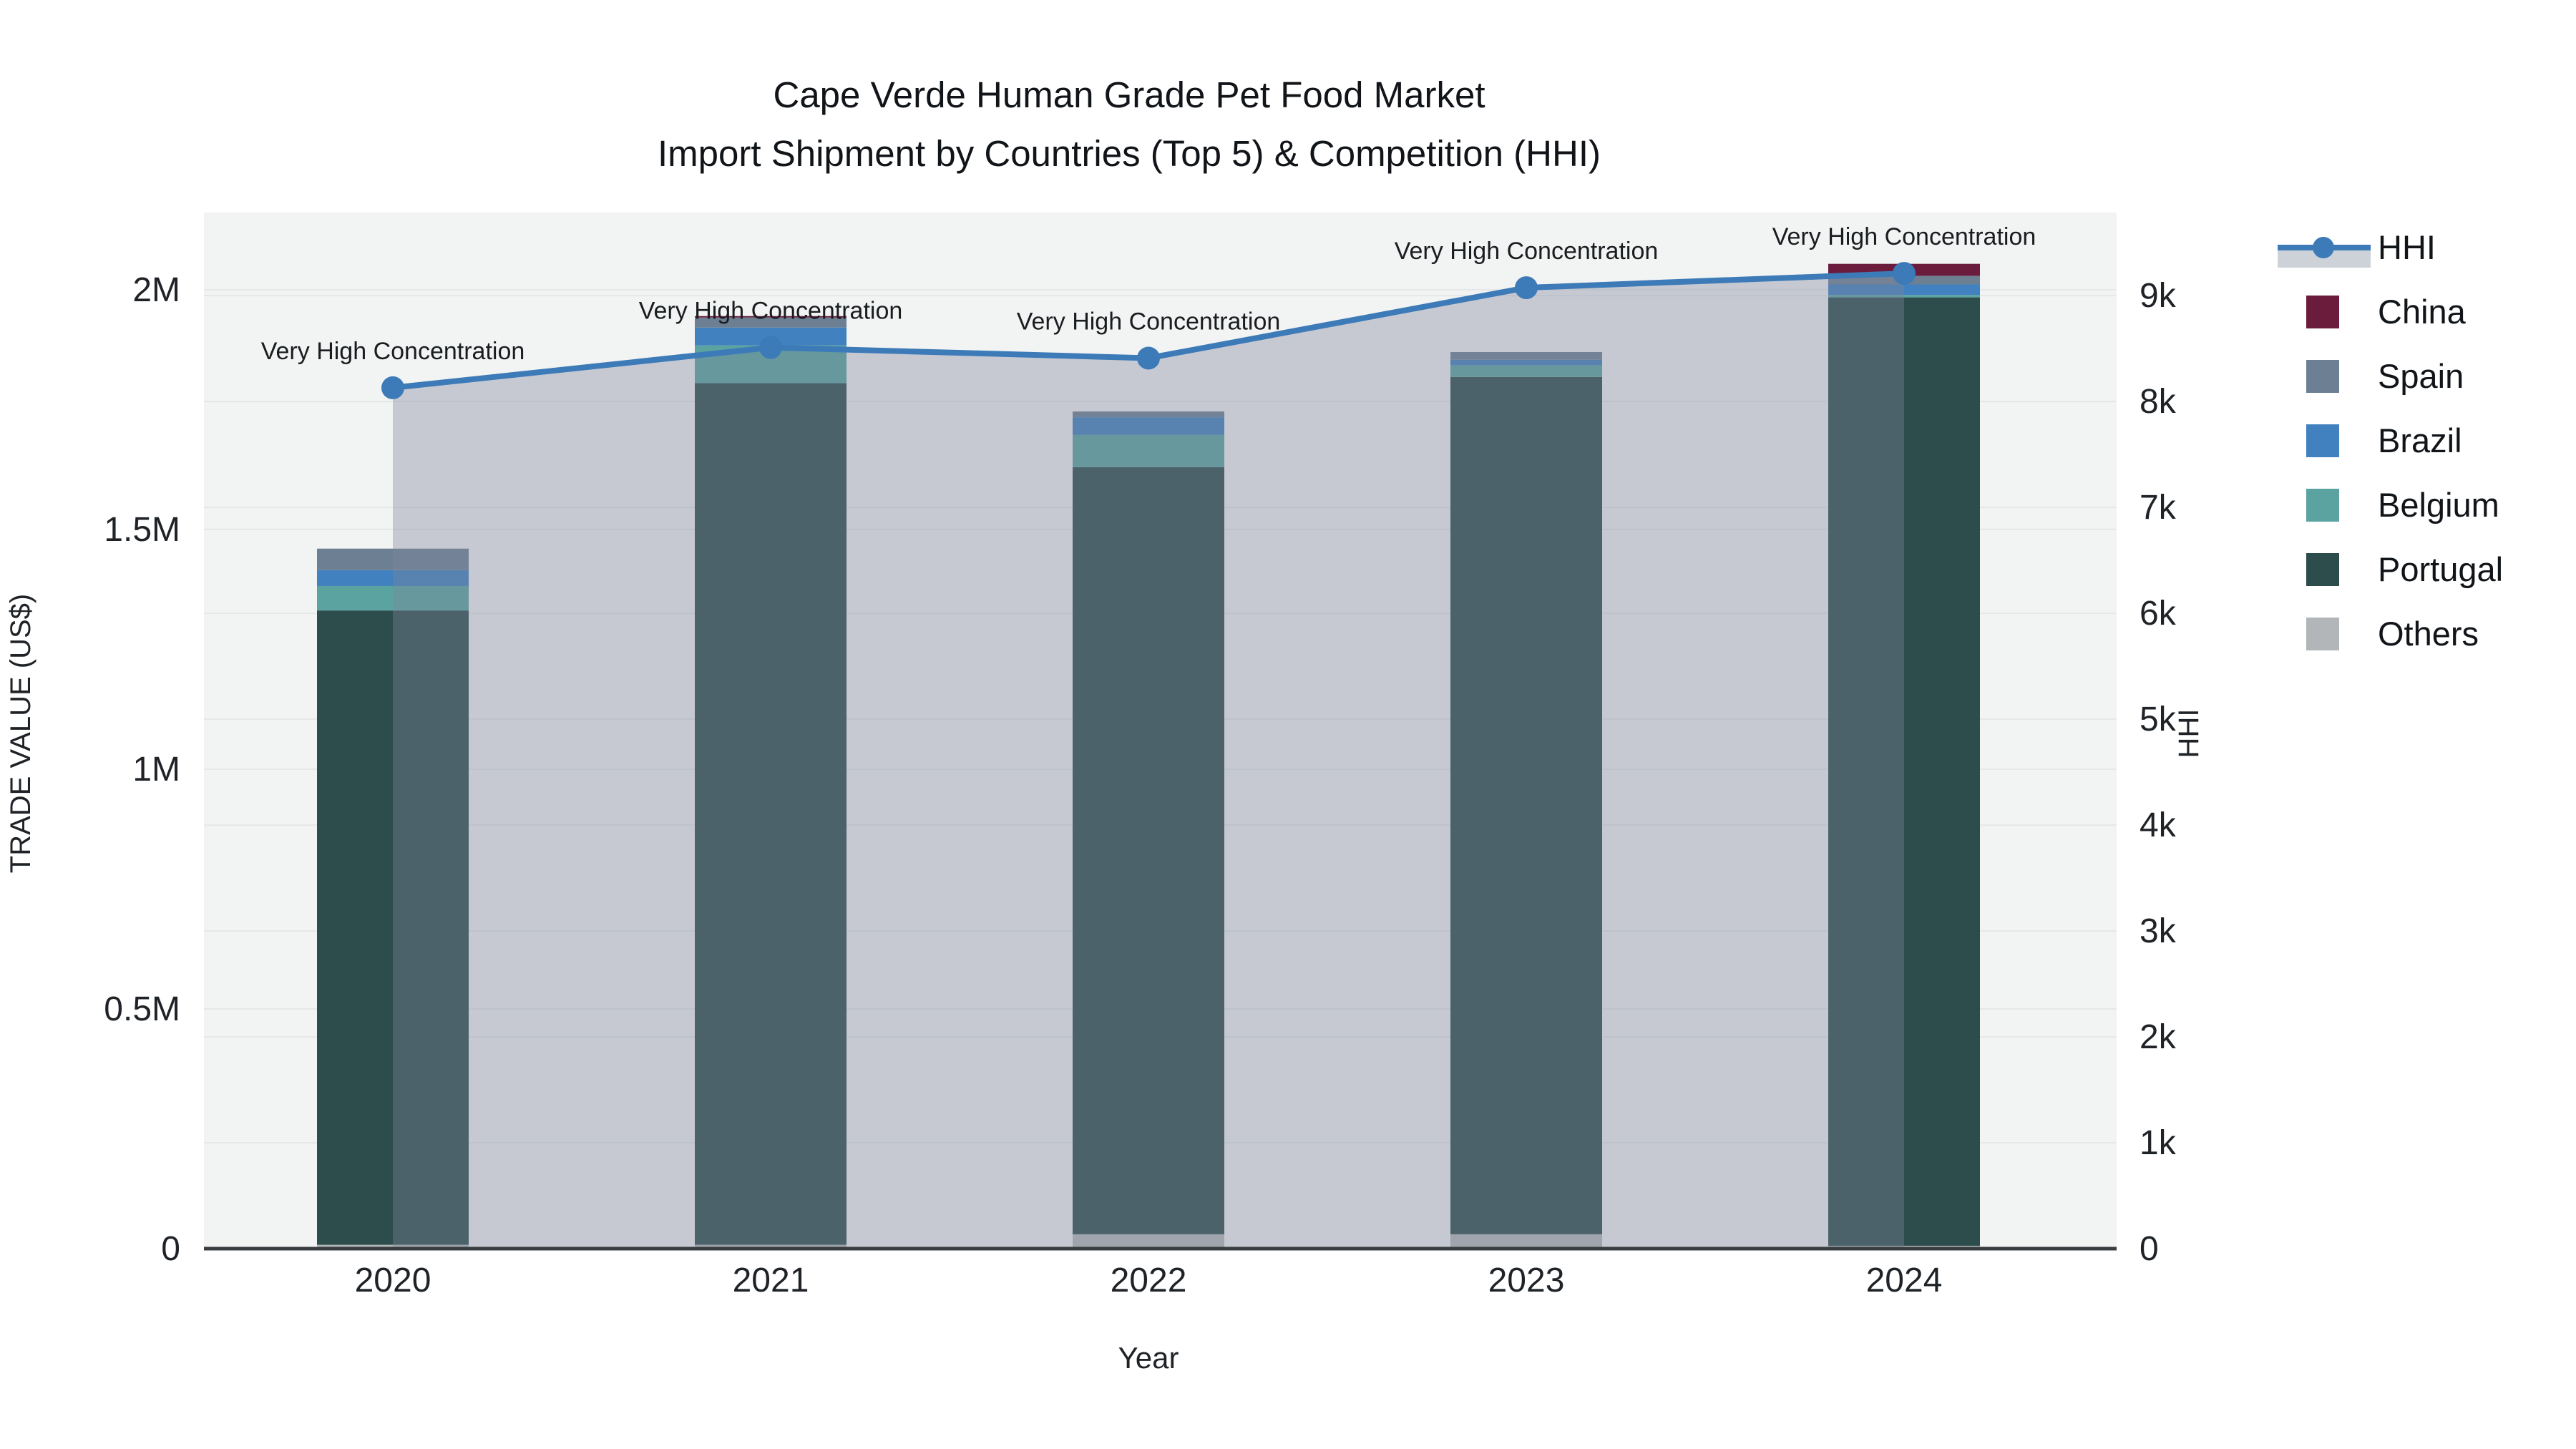  What do you see at coordinates (771, 322) in the screenshot?
I see `bar-segment-spain-2021` at bounding box center [771, 322].